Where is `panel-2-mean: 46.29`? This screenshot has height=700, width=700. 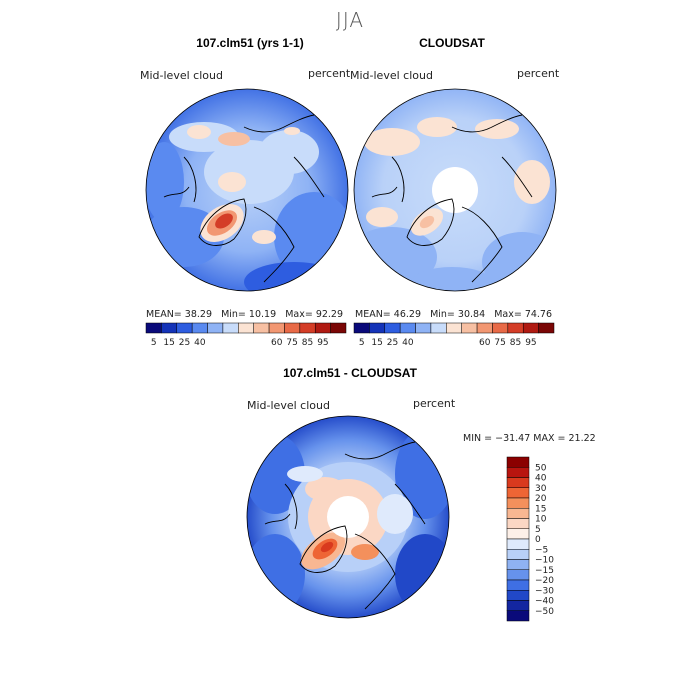
panel-2-mean: 46.29 is located at coordinates (407, 314).